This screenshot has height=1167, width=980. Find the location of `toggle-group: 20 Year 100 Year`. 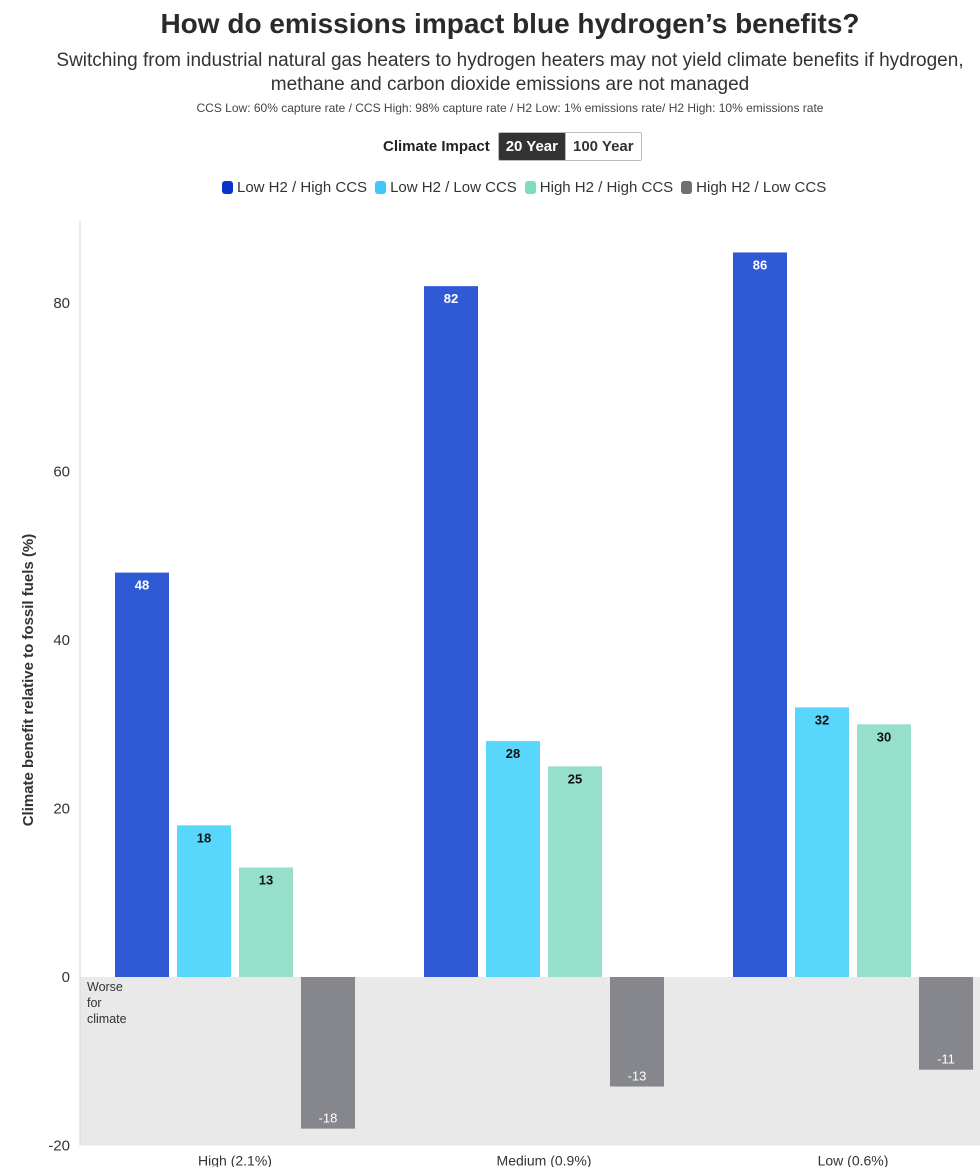

toggle-group: 20 Year 100 Year is located at coordinates (569, 146).